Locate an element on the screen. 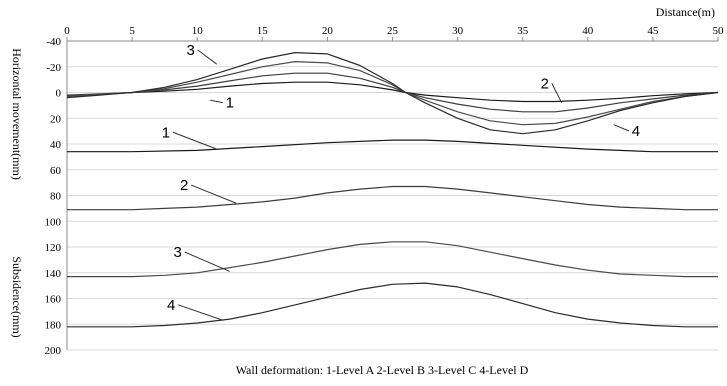 The image size is (727, 386). x-tick-label: 45 is located at coordinates (653, 31).